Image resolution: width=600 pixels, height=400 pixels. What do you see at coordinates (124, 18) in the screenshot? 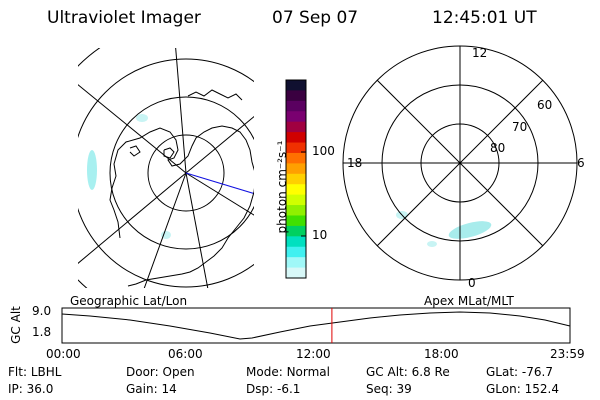
I see `instrument-title: Ultraviolet Imager` at bounding box center [124, 18].